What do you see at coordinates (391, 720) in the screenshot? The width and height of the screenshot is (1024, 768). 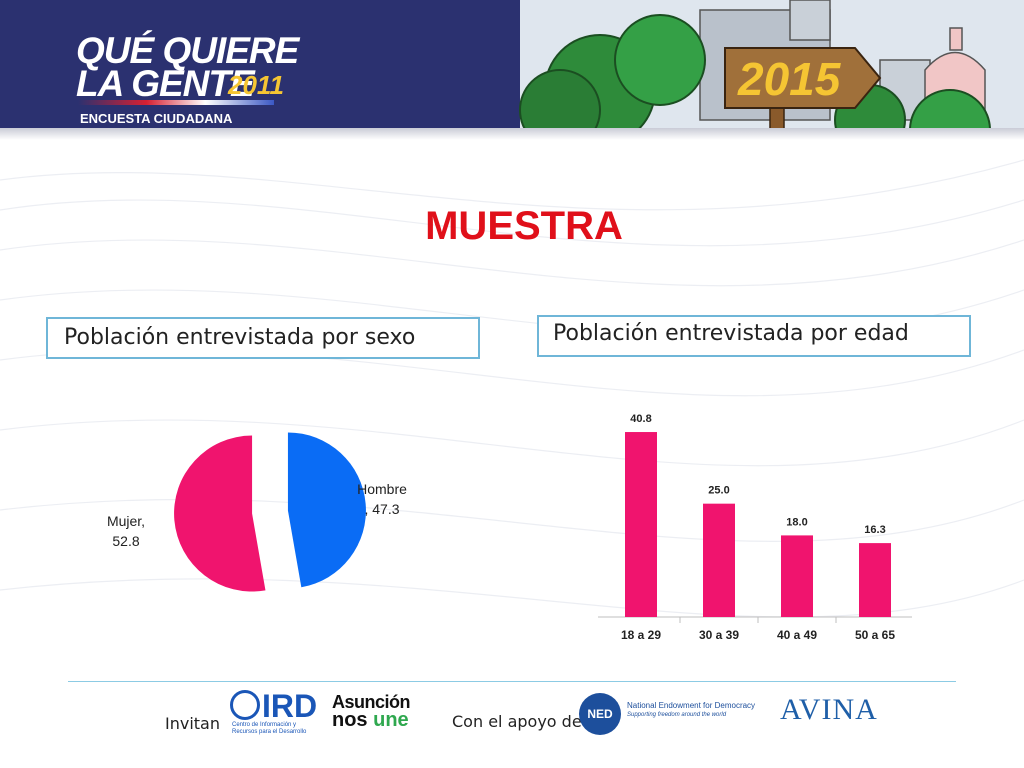 I see `asuncion-logo-une: une` at bounding box center [391, 720].